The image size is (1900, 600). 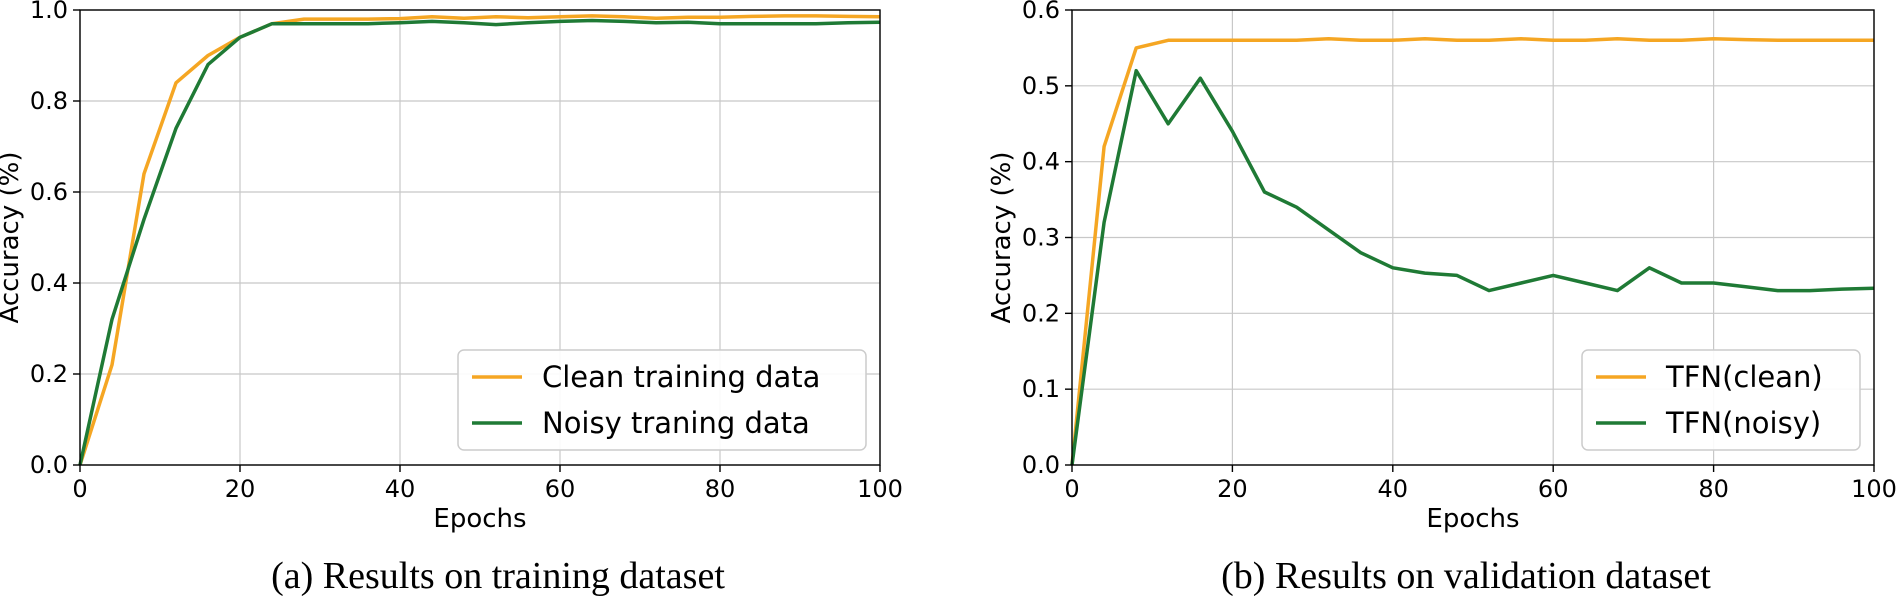 I want to click on legend-label: Noisy traning data, so click(x=676, y=423).